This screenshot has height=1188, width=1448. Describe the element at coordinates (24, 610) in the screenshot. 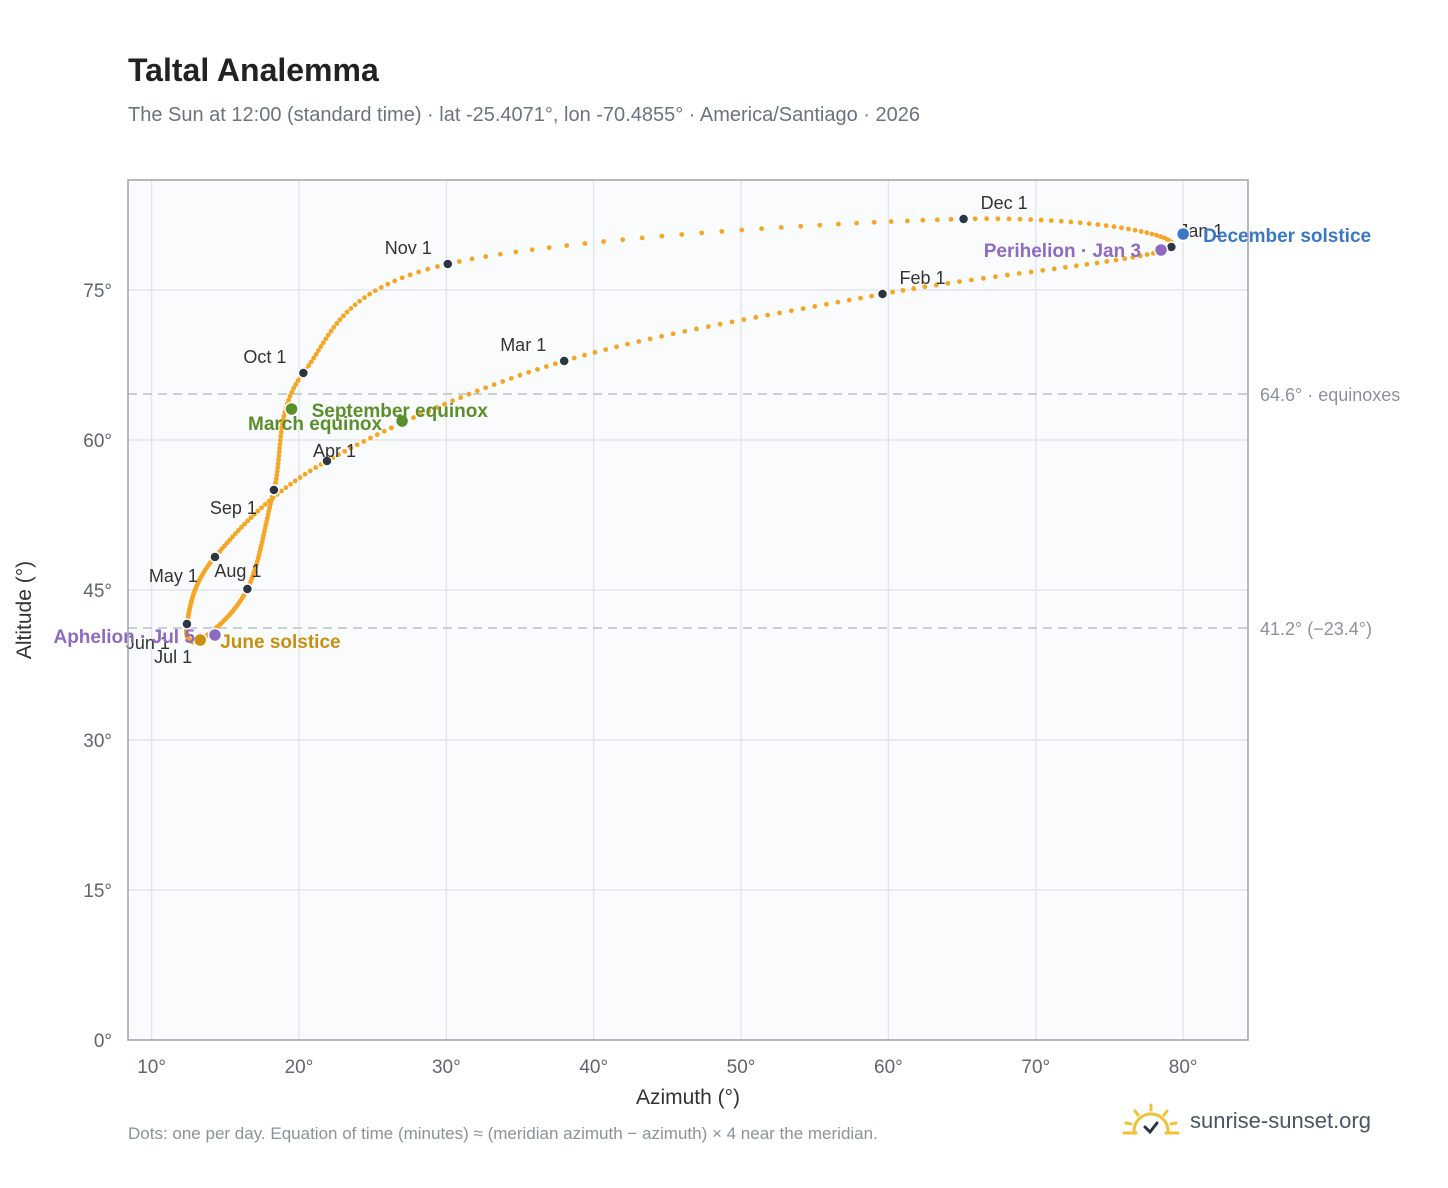

I see `y-axis-label: Altitude (°)` at that location.